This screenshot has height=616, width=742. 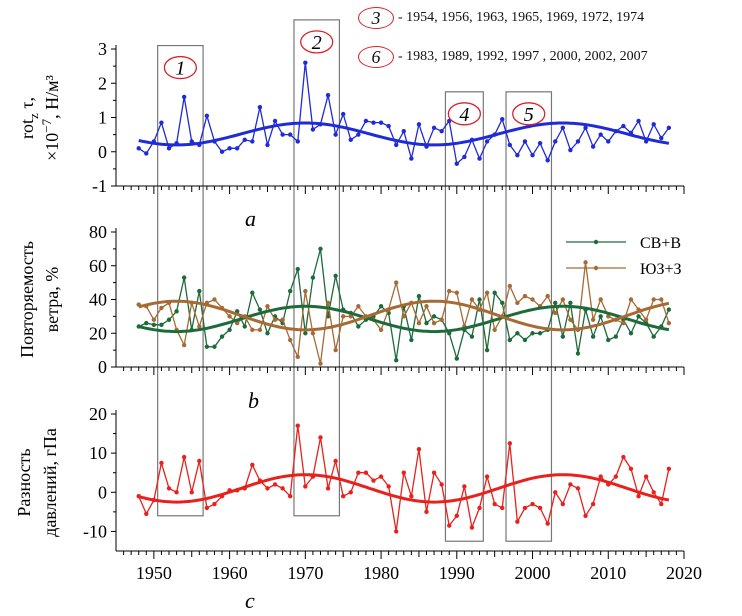 I want to click on x-tick-label: 1980, so click(x=381, y=573).